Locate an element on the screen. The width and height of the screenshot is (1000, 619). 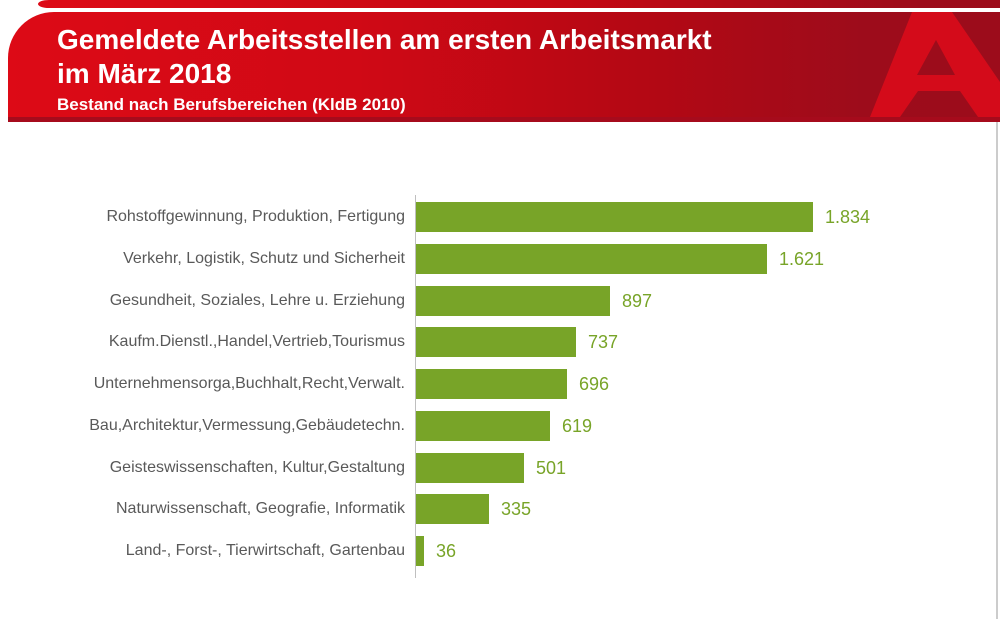
slide-right-border is located at coordinates (997, 370).